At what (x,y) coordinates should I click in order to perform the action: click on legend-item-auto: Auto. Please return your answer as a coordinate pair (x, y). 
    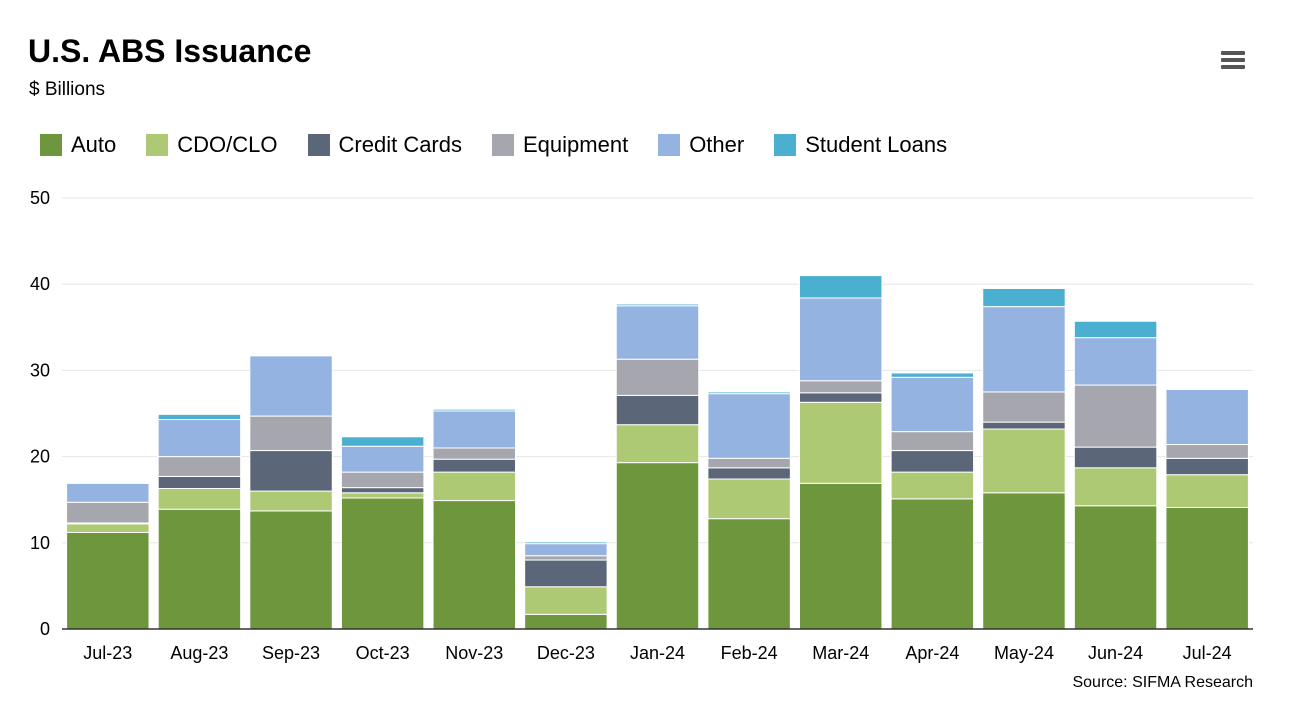
    Looking at the image, I should click on (78, 145).